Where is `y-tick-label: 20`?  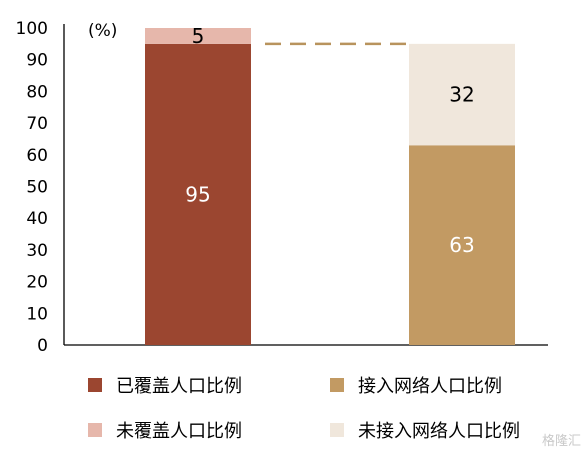 y-tick-label: 20 is located at coordinates (37, 283).